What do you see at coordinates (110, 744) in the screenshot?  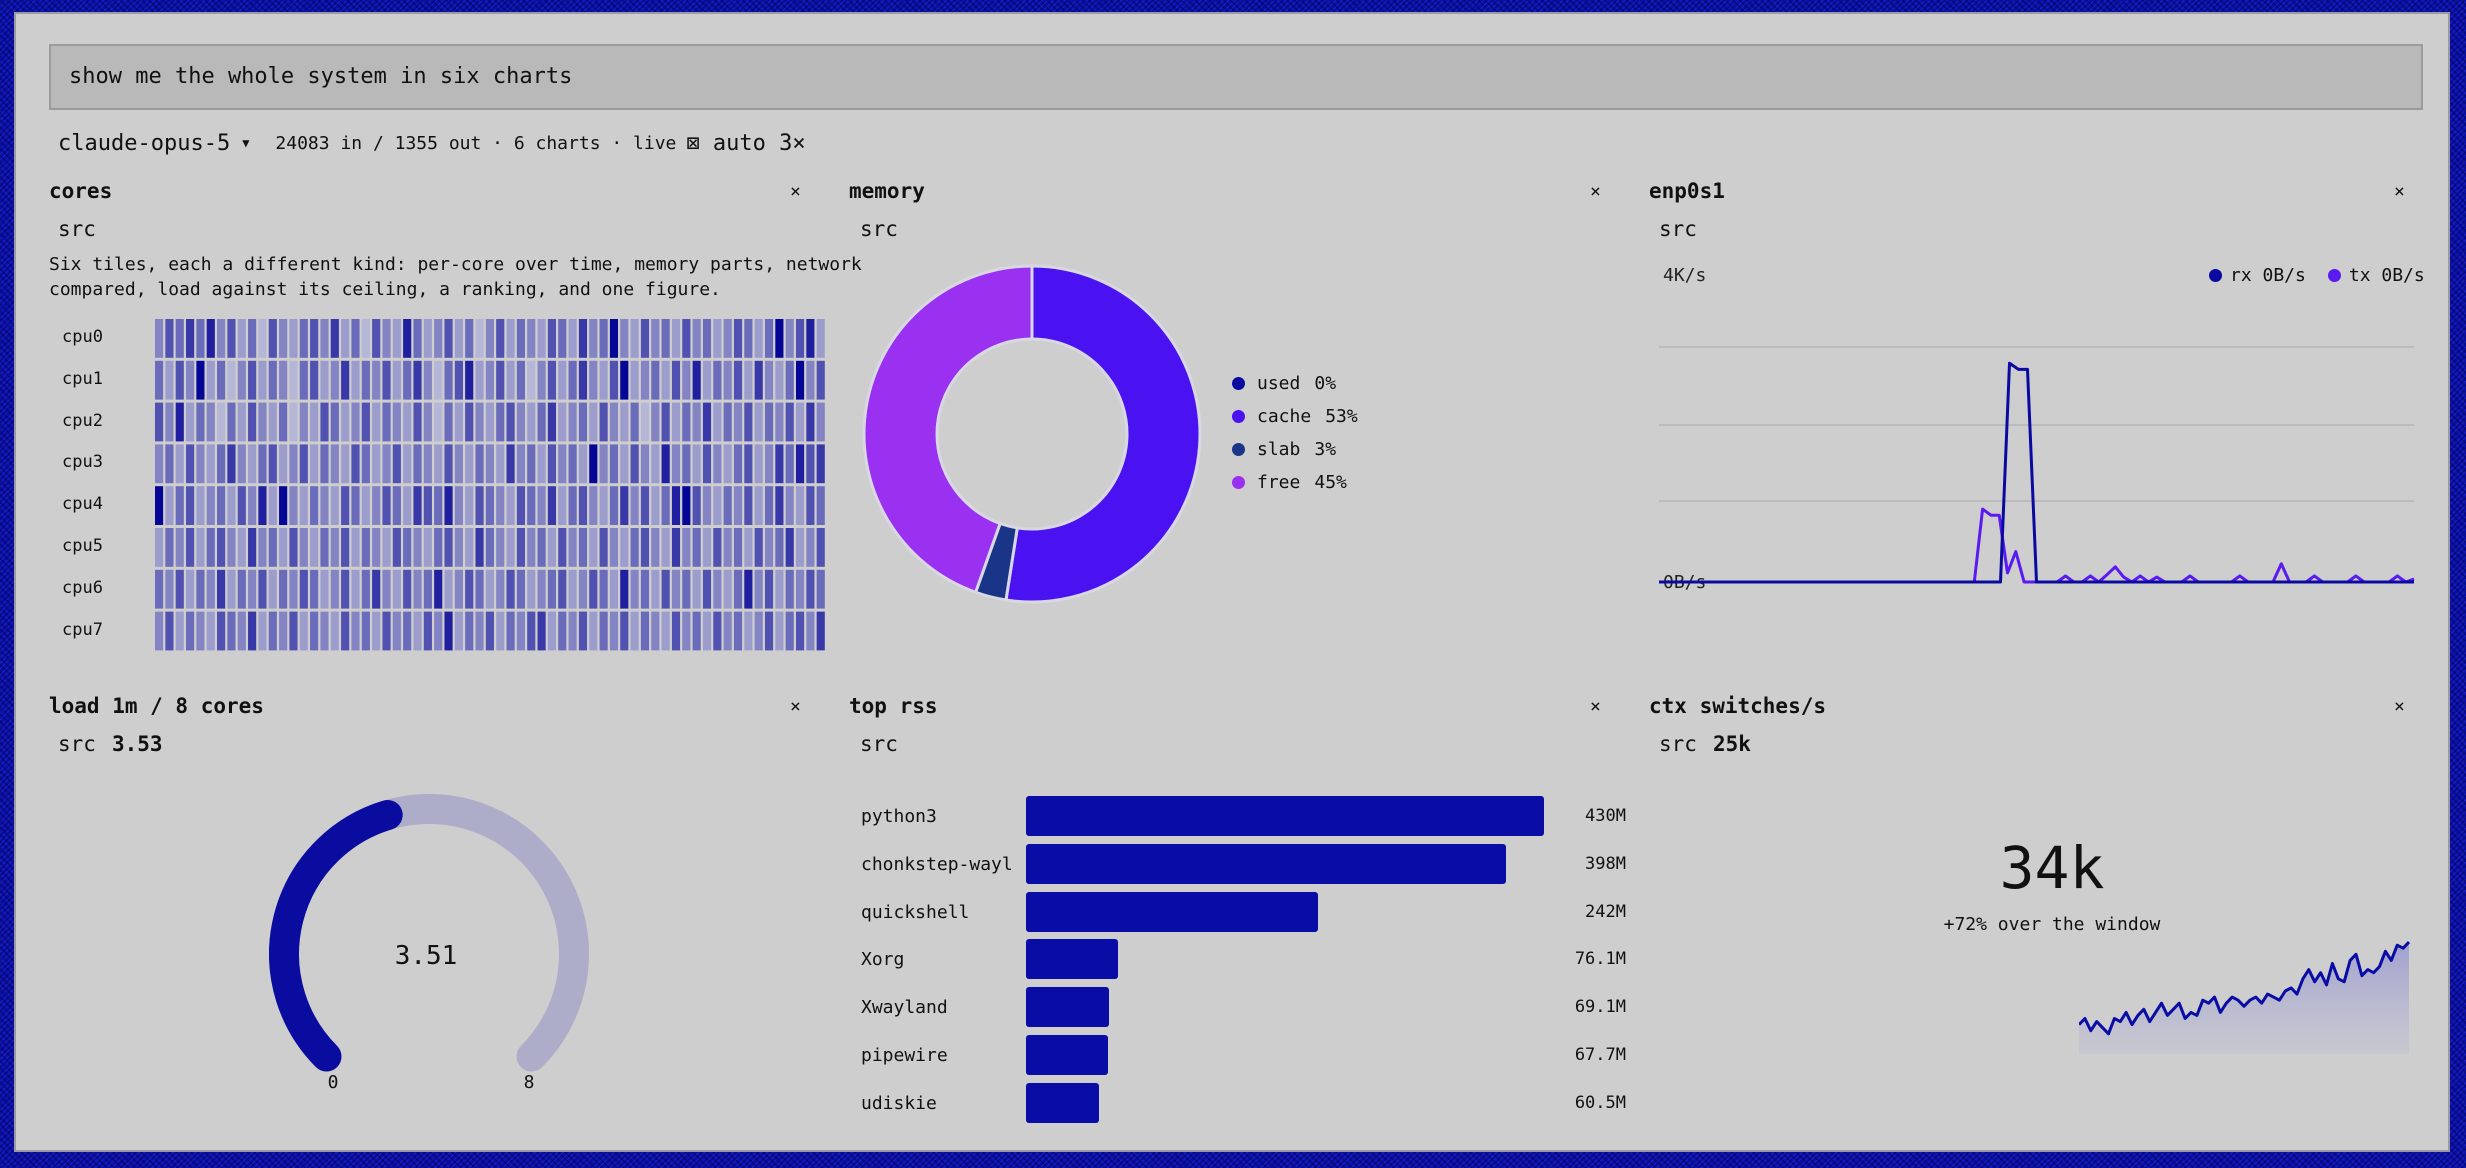 I see `src-toggle: src 3.53` at bounding box center [110, 744].